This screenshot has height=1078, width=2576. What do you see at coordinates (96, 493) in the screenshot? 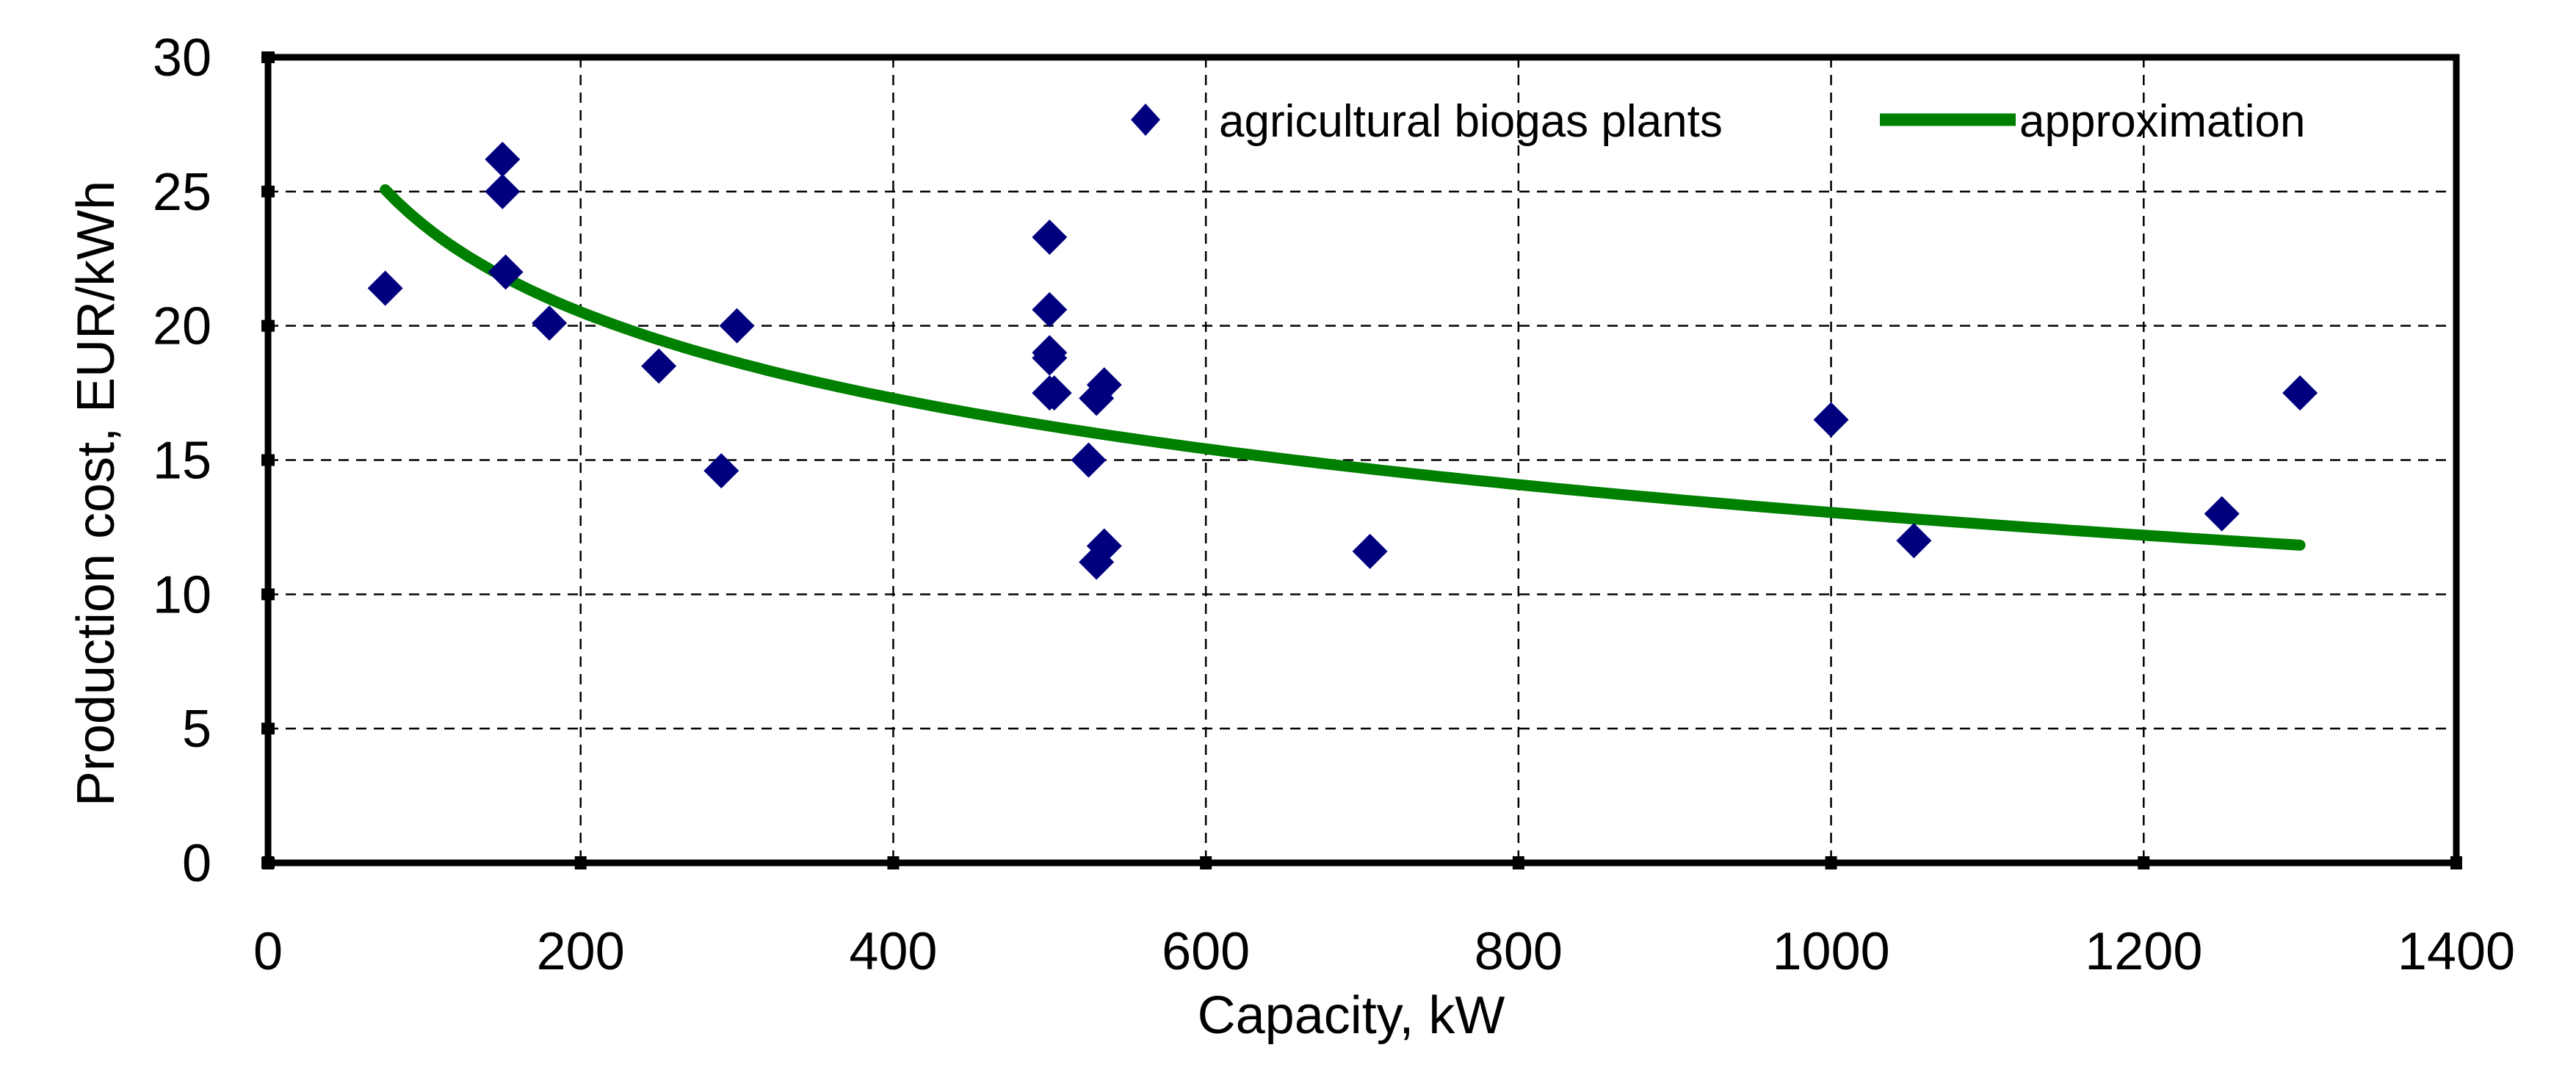
I see `y-axis-title: Production cost, EUR/kWh` at bounding box center [96, 493].